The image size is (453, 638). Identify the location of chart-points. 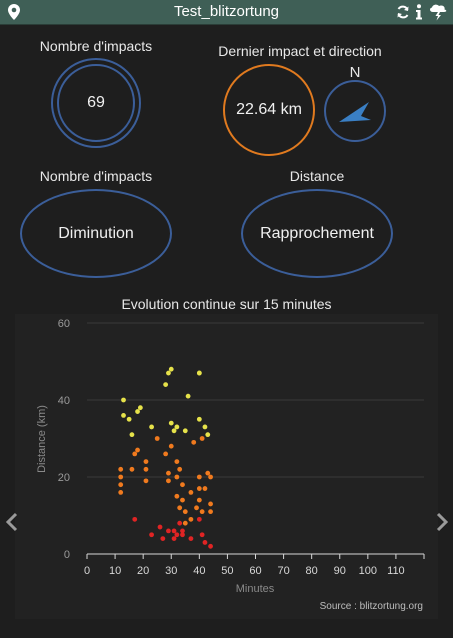
(165, 457).